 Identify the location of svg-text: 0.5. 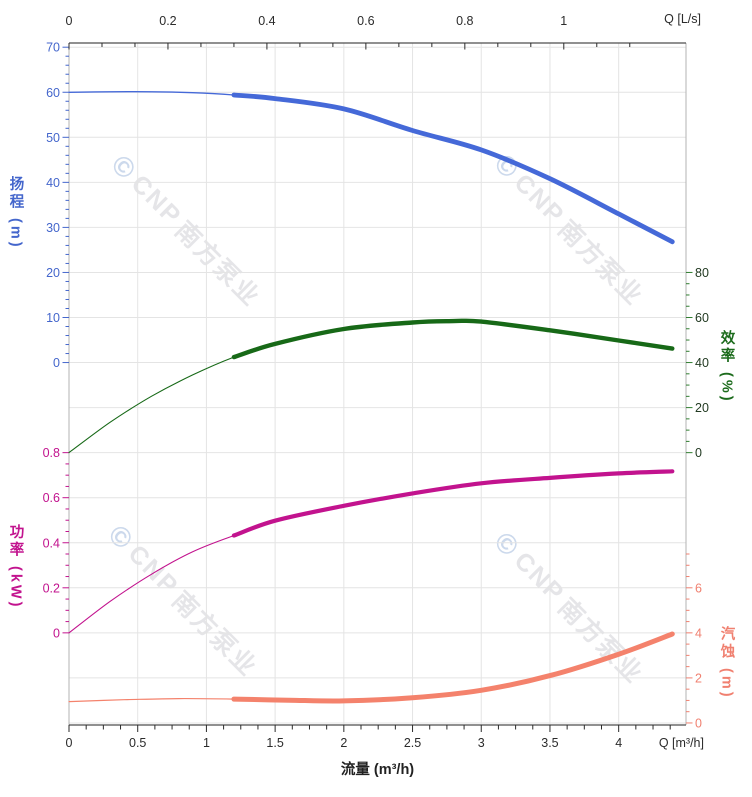
(137, 743).